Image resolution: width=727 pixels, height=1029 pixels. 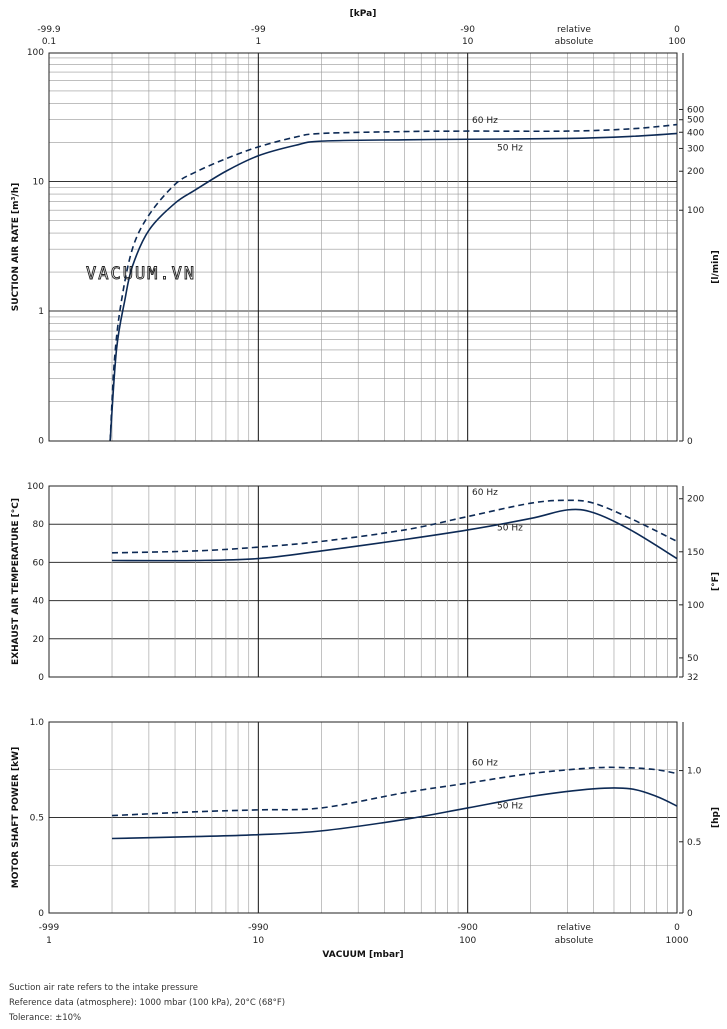 I want to click on y-tick-label: 1.0, so click(x=37, y=723).